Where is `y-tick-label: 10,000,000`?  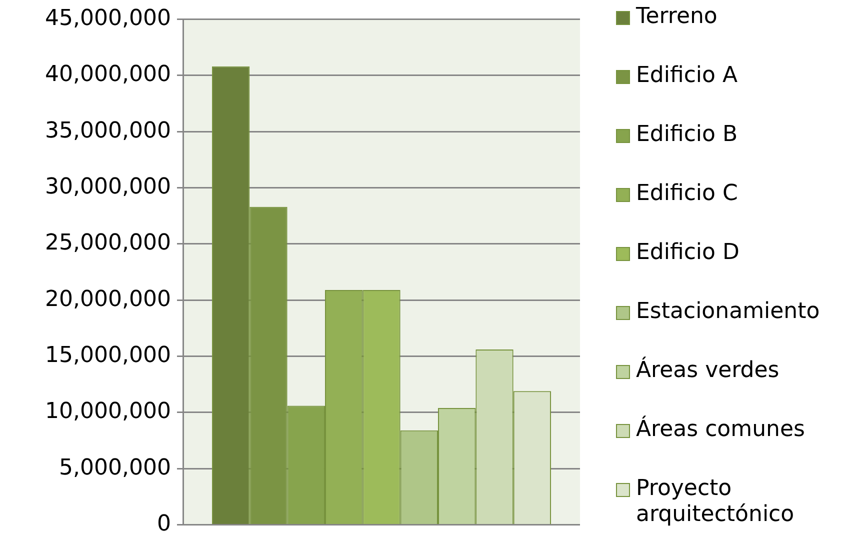 y-tick-label: 10,000,000 is located at coordinates (108, 411).